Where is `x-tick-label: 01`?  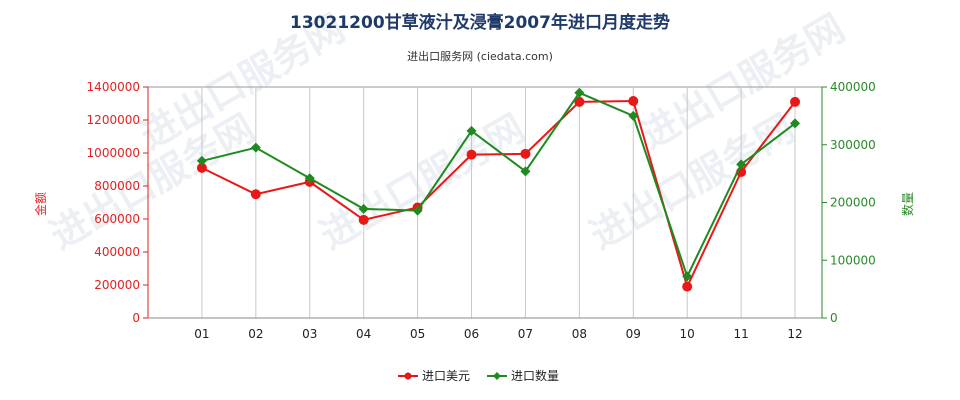 x-tick-label: 01 is located at coordinates (201, 334).